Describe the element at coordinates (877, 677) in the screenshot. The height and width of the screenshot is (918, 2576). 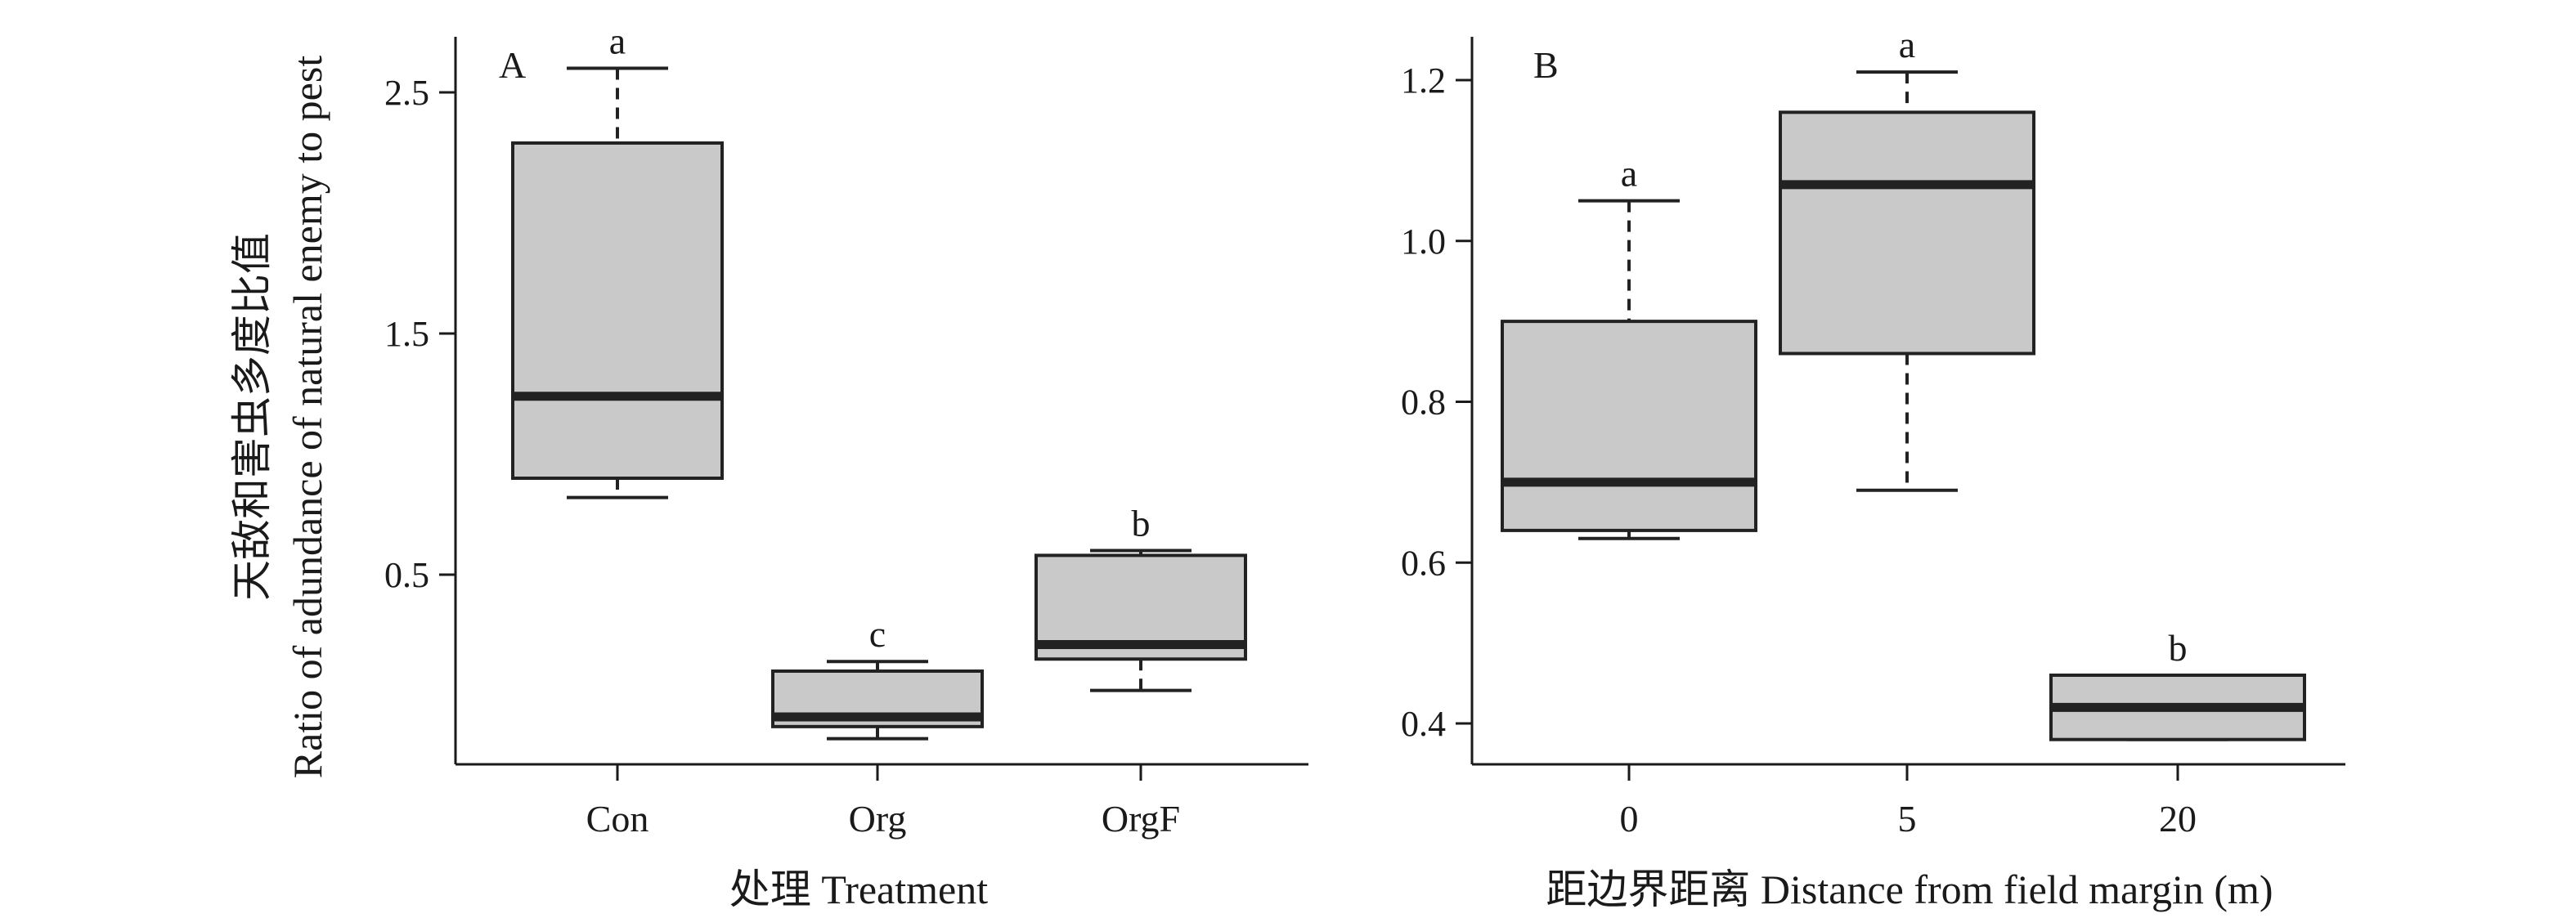
I see `panel-a-box-1: c` at that location.